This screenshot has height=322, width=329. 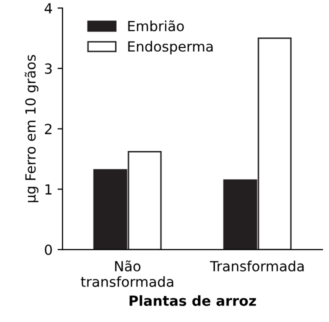 What do you see at coordinates (31, 128) in the screenshot?
I see `y-axis-title: µg Ferro em 10 grãos` at bounding box center [31, 128].